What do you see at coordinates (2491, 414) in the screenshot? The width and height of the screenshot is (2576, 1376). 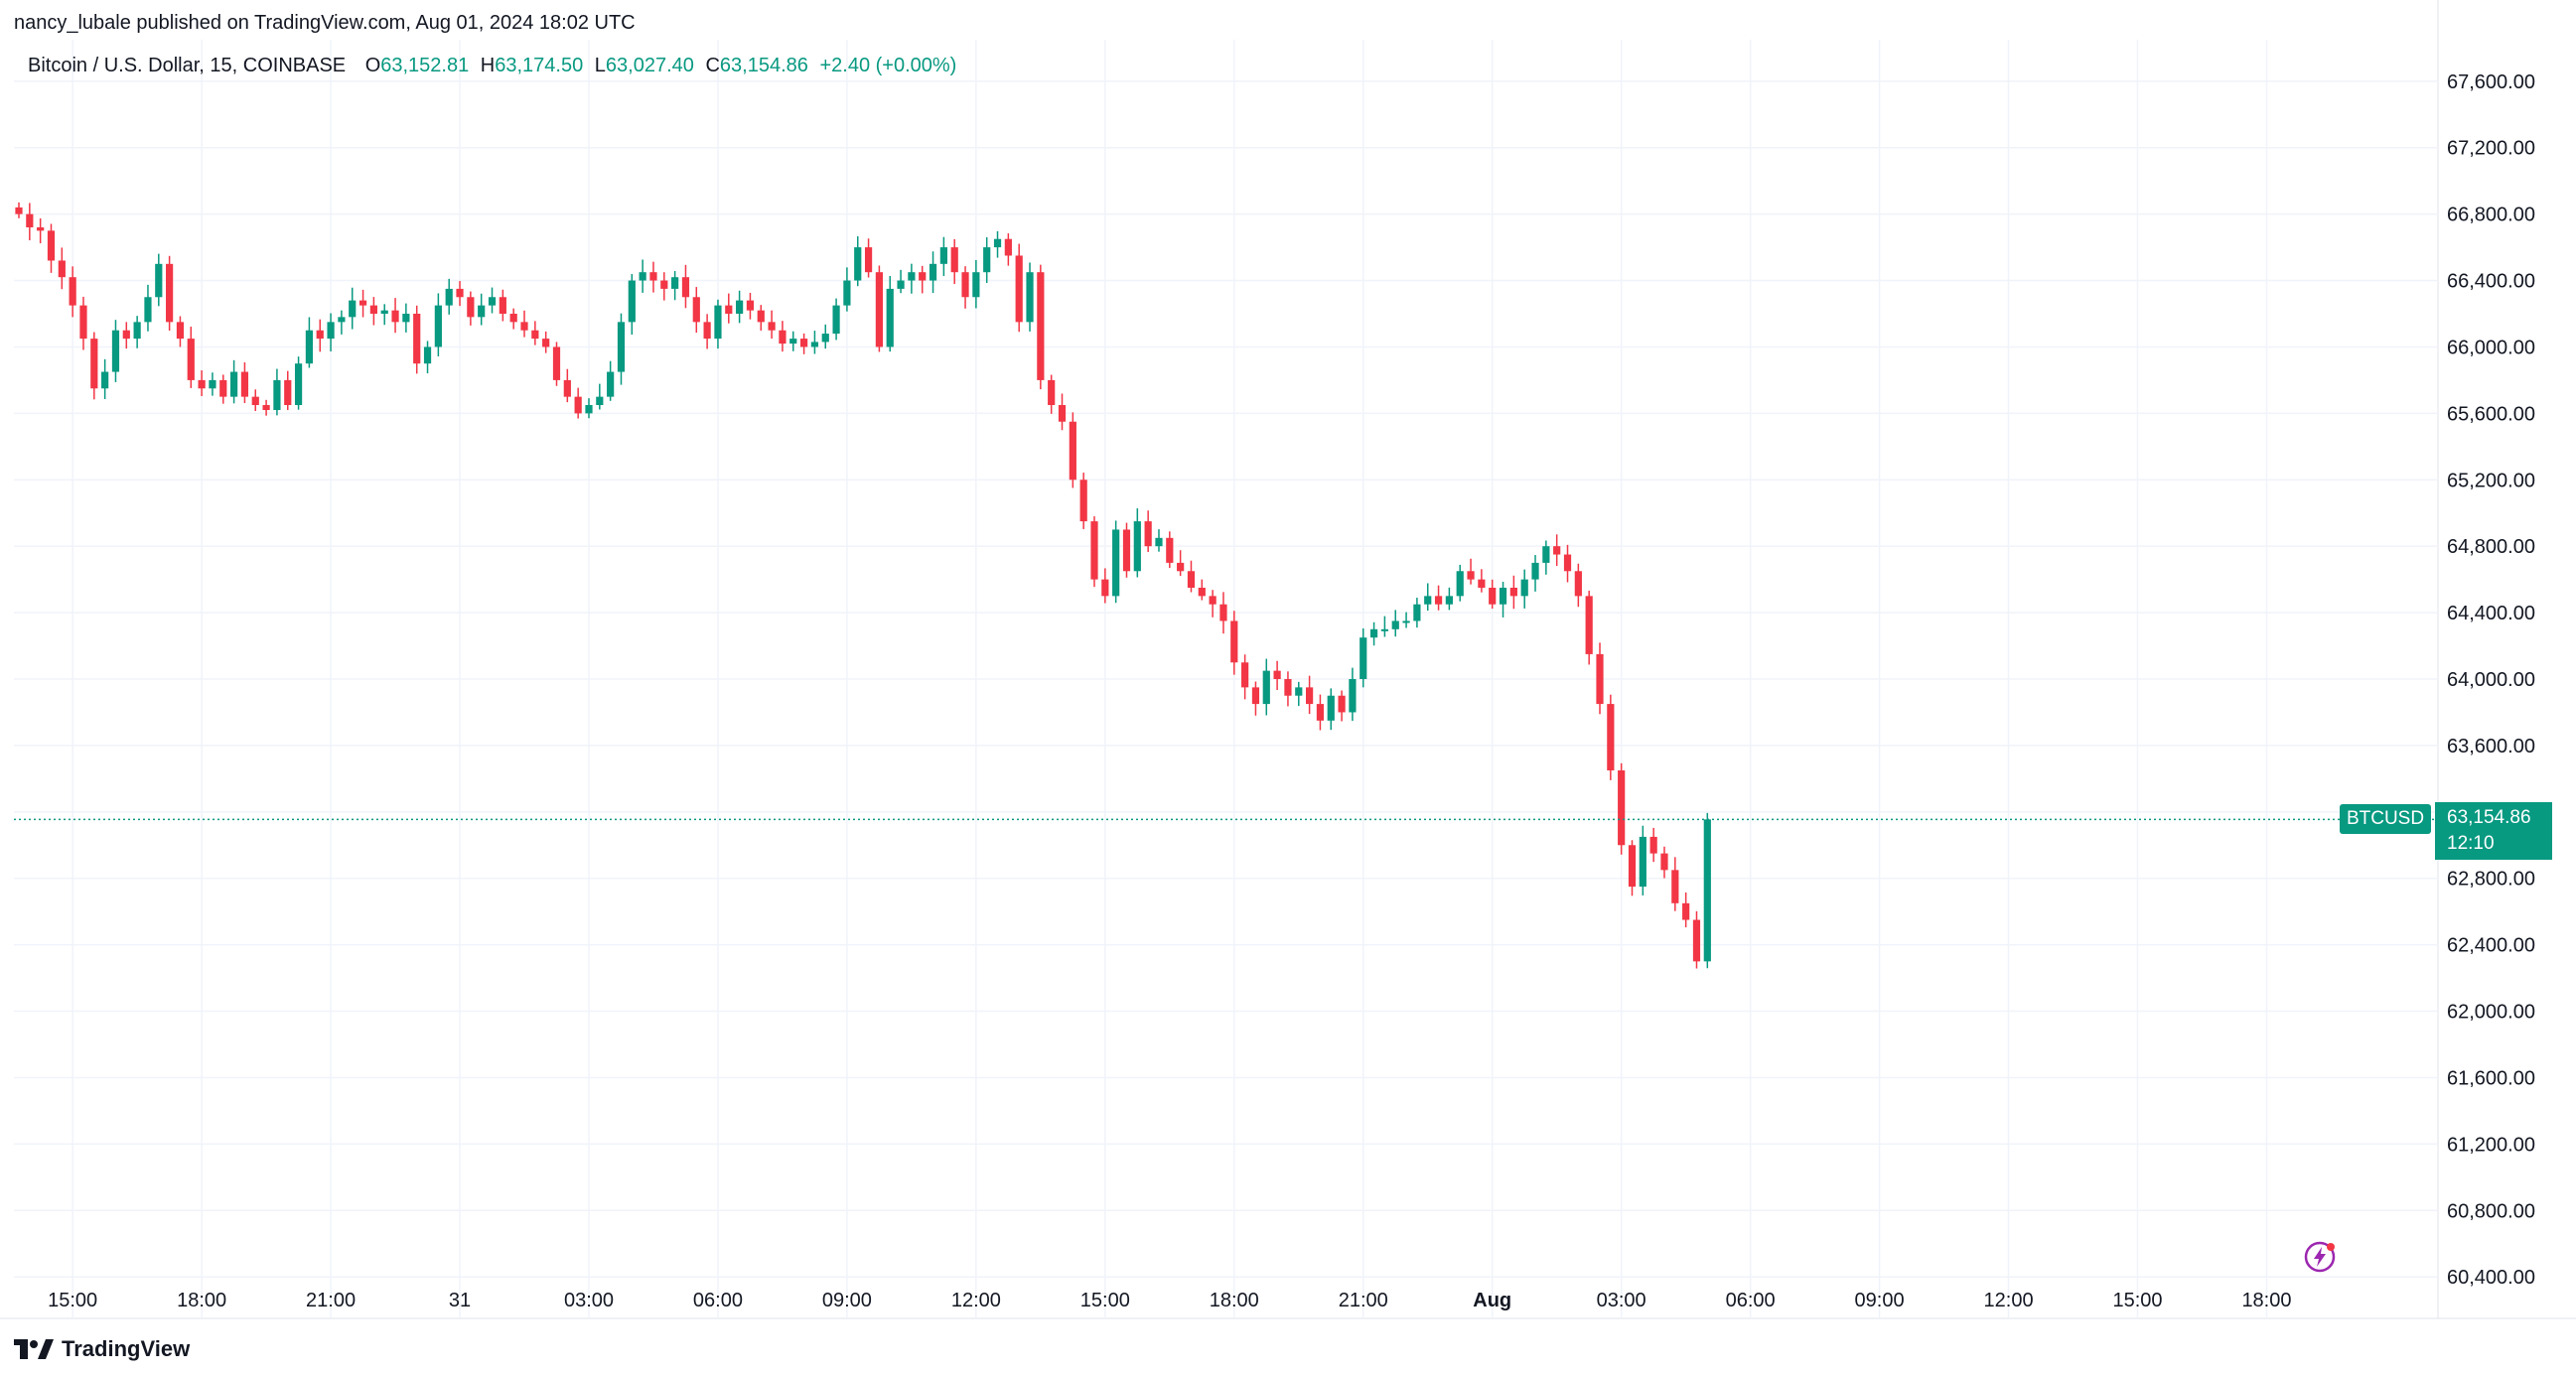 I see `y-tick-label: 65,600.00` at bounding box center [2491, 414].